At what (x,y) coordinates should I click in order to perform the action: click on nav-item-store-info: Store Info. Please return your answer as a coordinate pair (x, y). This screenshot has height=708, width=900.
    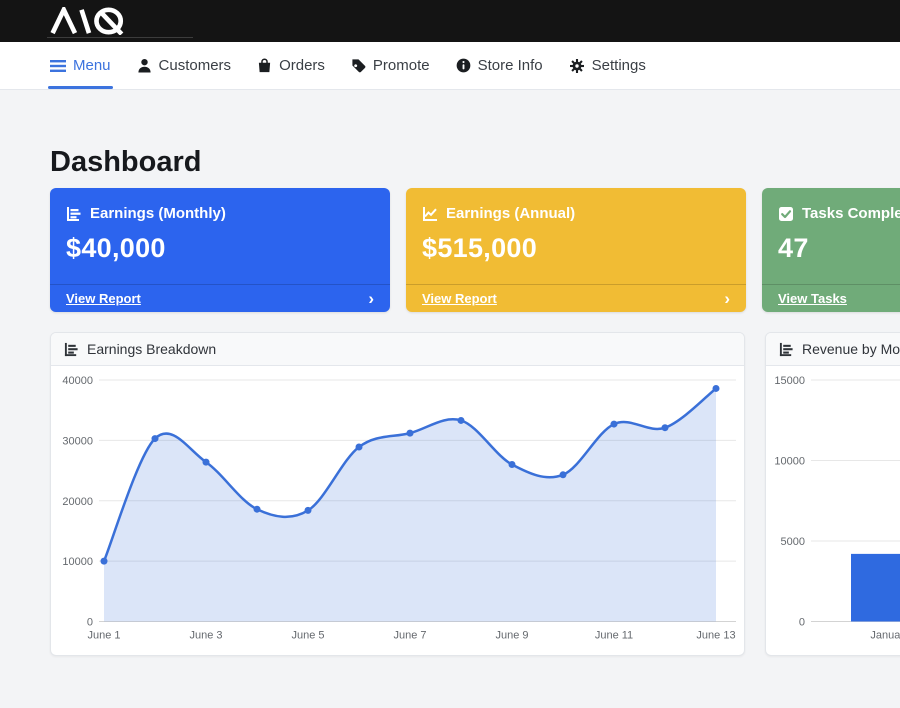
    Looking at the image, I should click on (499, 65).